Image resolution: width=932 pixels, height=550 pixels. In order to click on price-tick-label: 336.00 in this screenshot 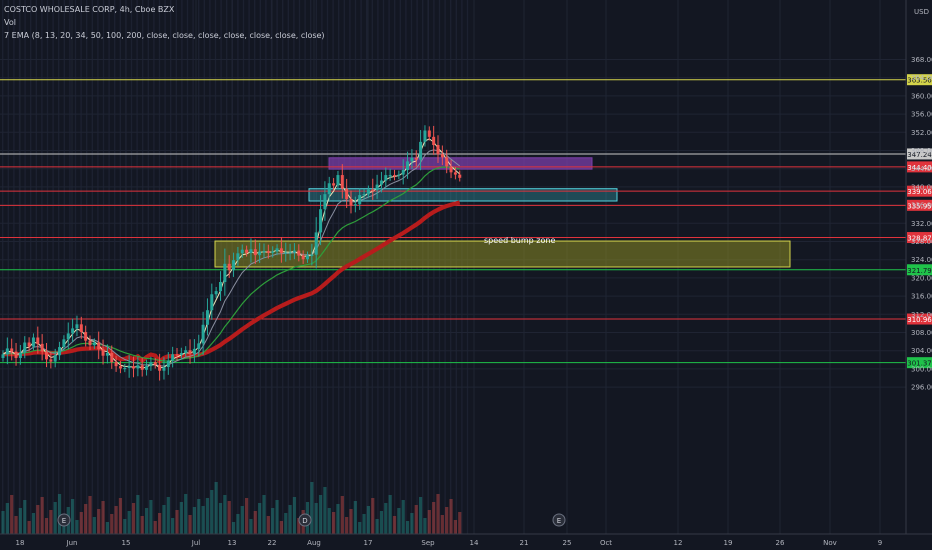, I will do `click(921, 206)`.